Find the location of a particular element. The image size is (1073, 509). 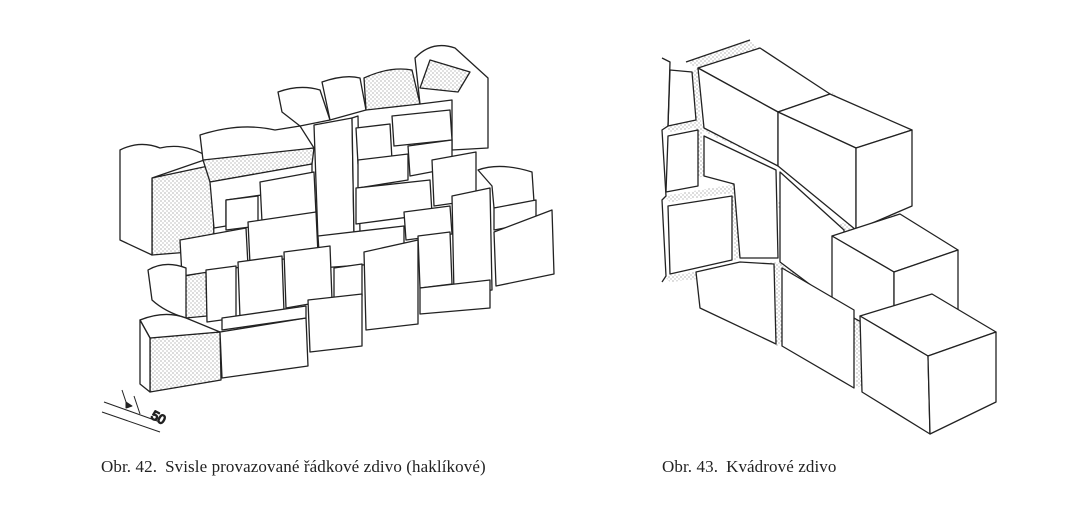

figure-43-caption-number: Obr. 43. is located at coordinates (690, 466).